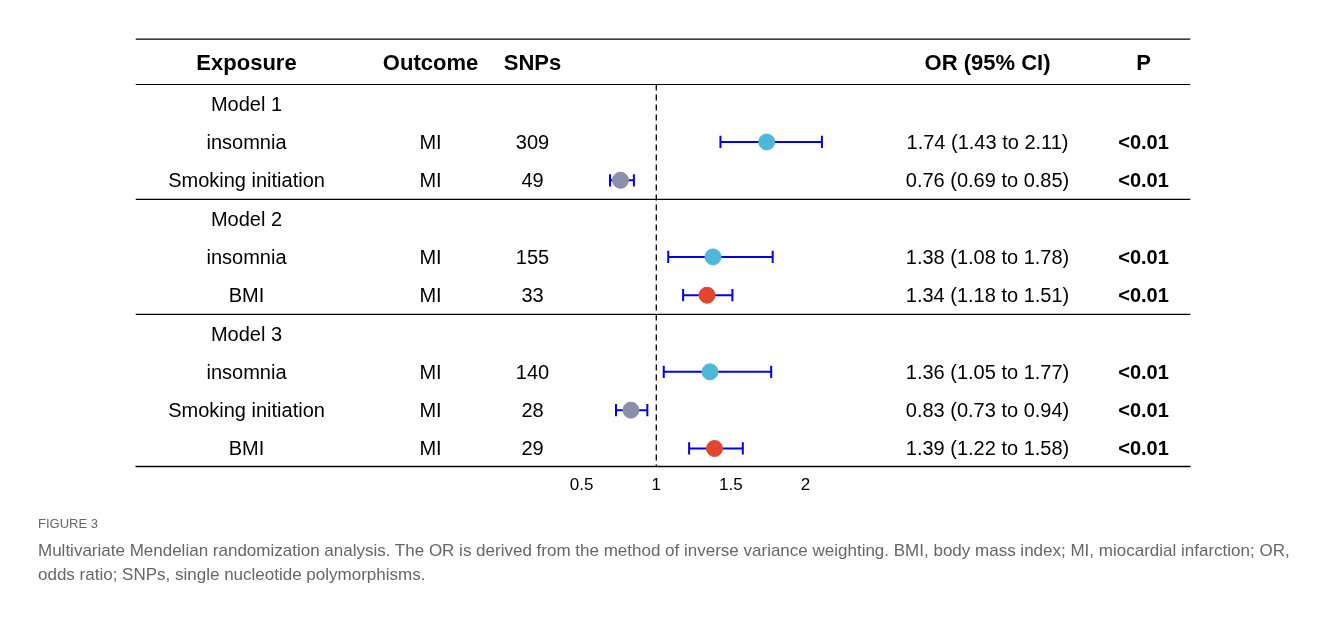  I want to click on text: P, so click(1143, 63).